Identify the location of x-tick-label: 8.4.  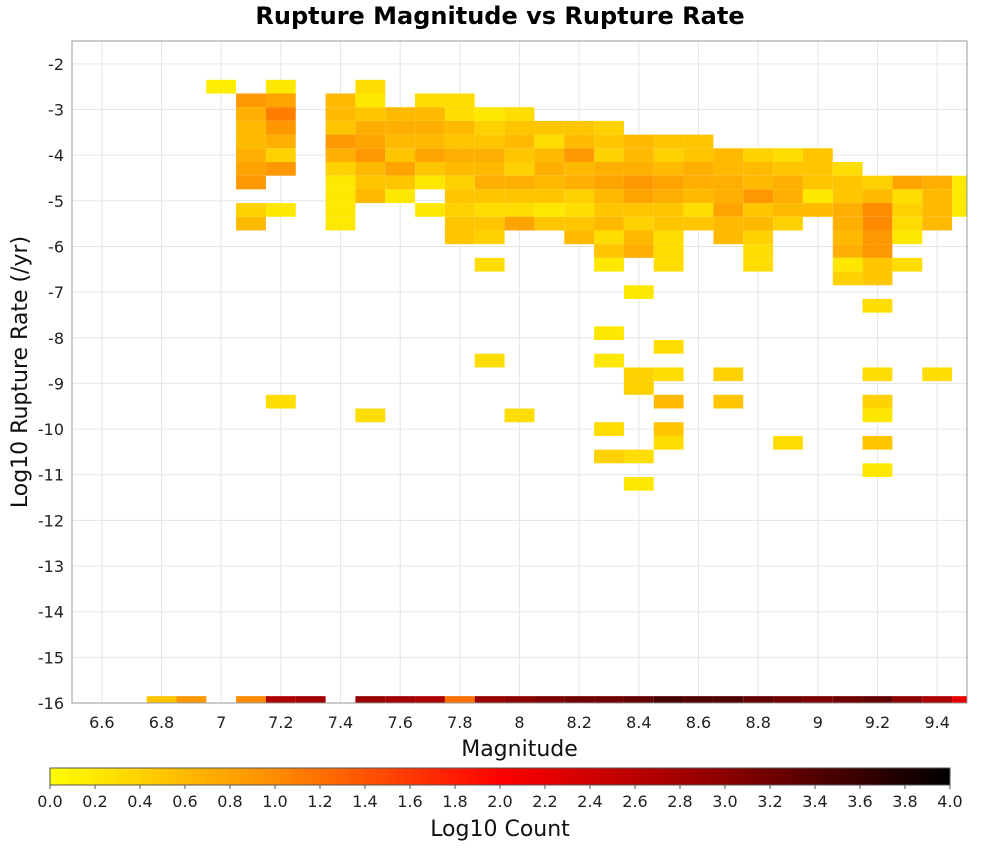
(638, 722).